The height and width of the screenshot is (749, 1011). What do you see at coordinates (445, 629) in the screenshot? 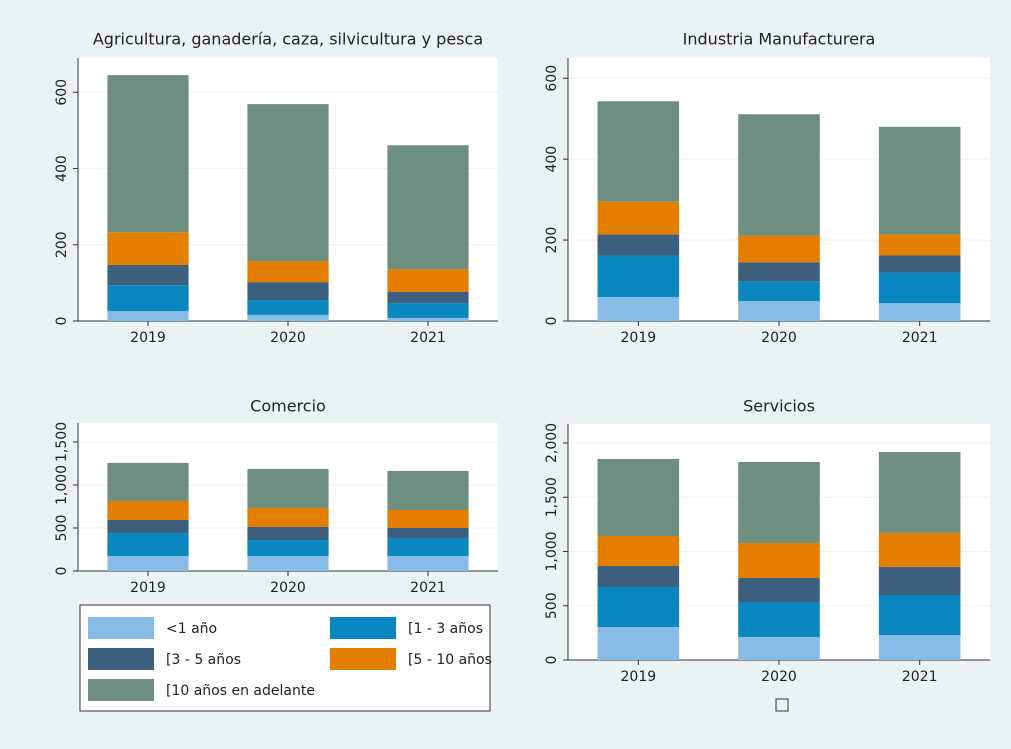
I see `legend-label: [1 - 3 años` at bounding box center [445, 629].